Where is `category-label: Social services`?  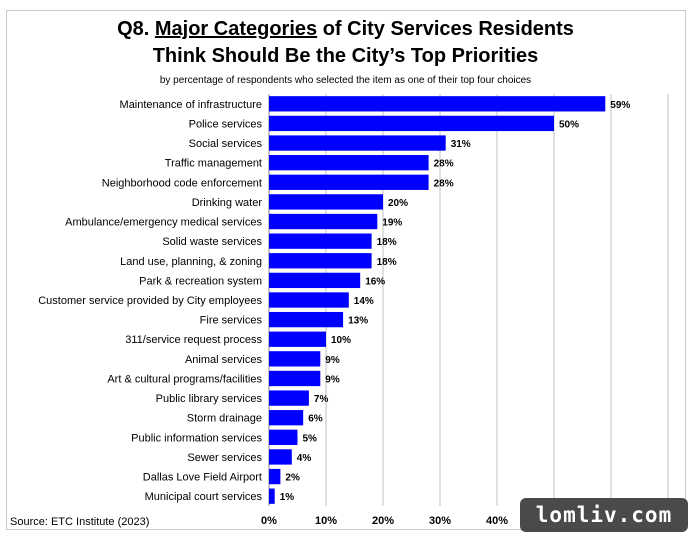
category-label: Social services is located at coordinates (226, 144).